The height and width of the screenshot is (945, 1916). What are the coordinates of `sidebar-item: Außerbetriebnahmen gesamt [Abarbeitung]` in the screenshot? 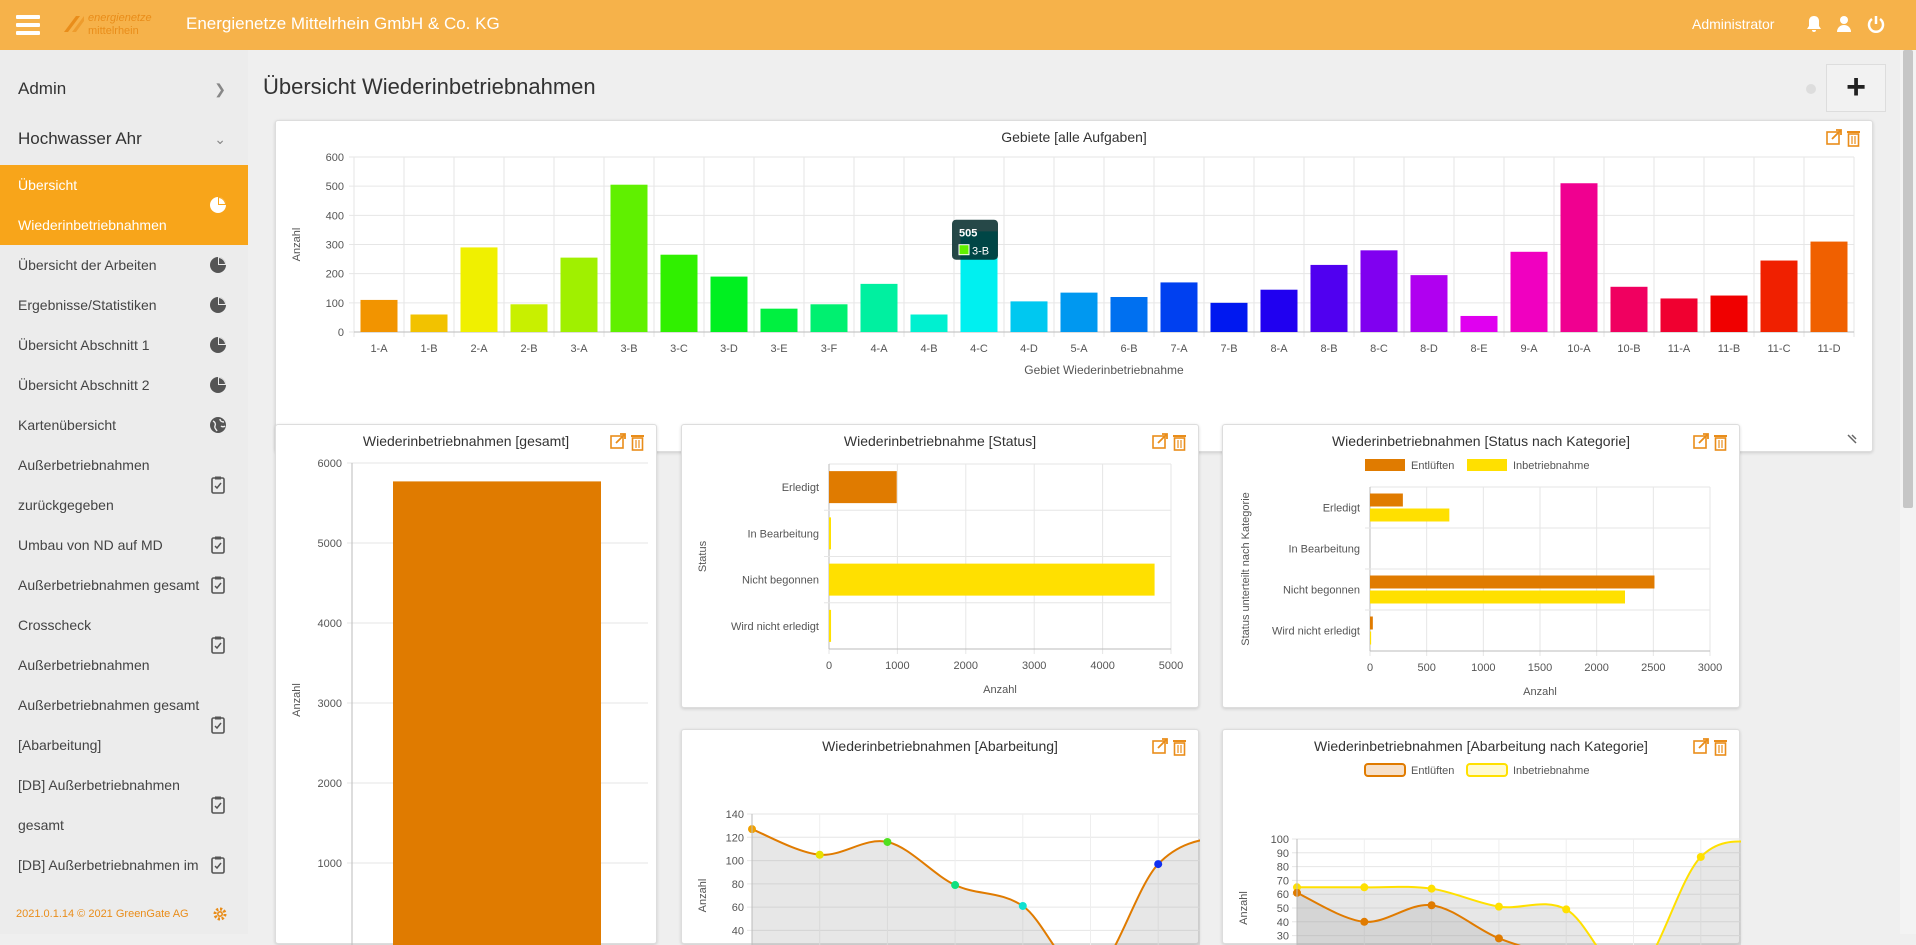 It's located at (124, 725).